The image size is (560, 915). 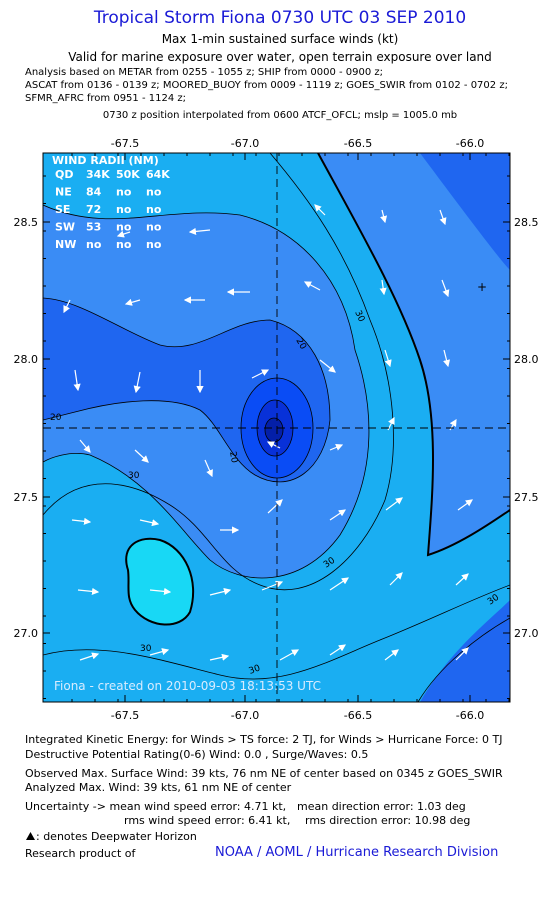 What do you see at coordinates (65, 244) in the screenshot?
I see `wind-radii-cell: NW` at bounding box center [65, 244].